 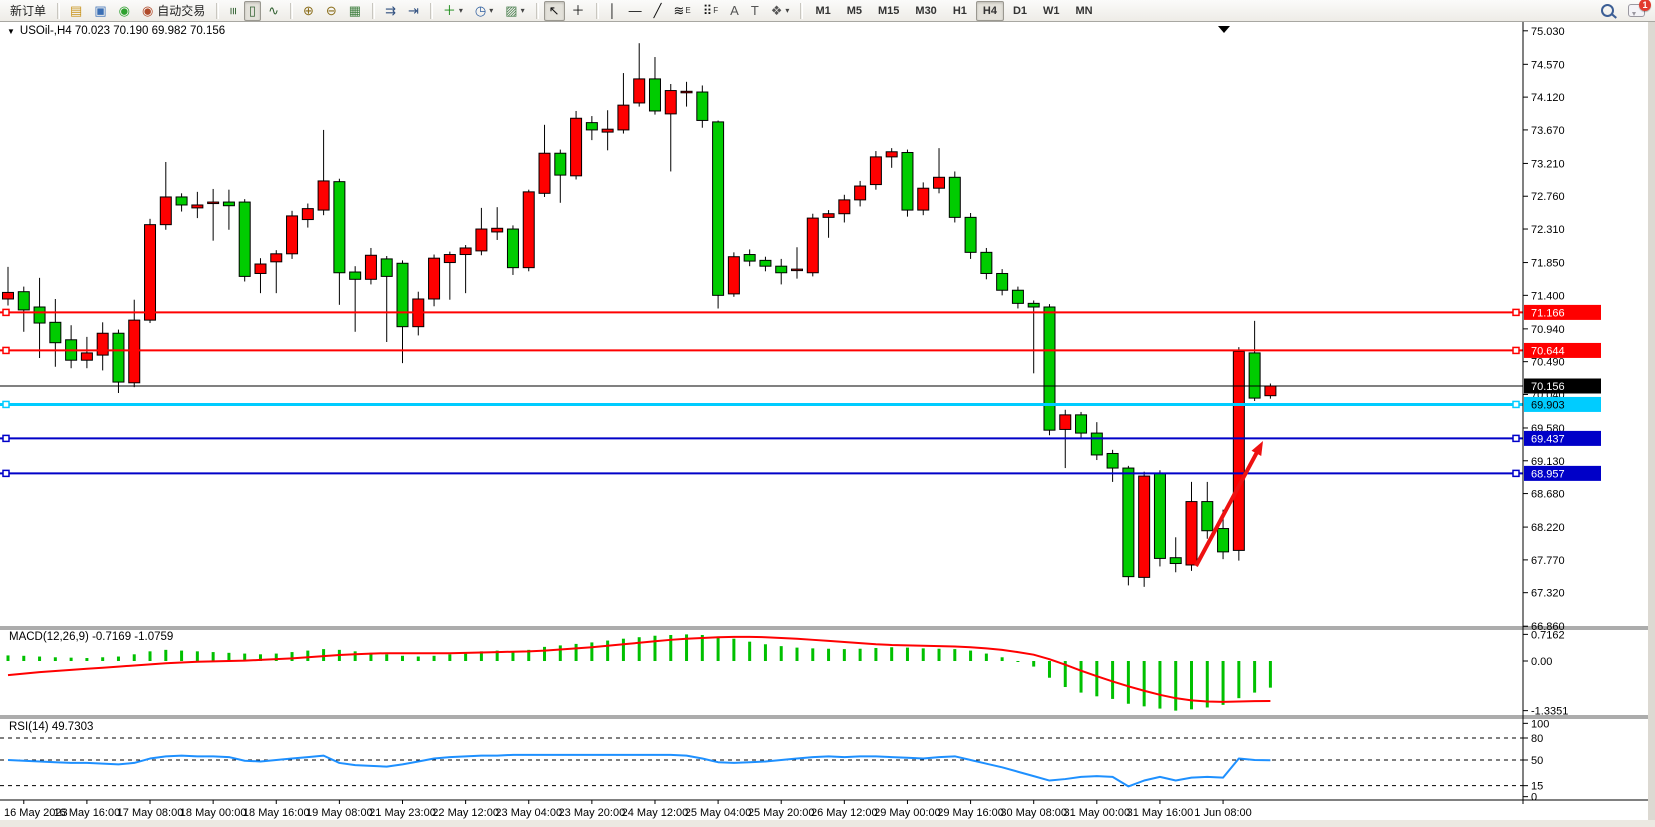 I want to click on candlestick-chart-icon: ▯, so click(x=252, y=10).